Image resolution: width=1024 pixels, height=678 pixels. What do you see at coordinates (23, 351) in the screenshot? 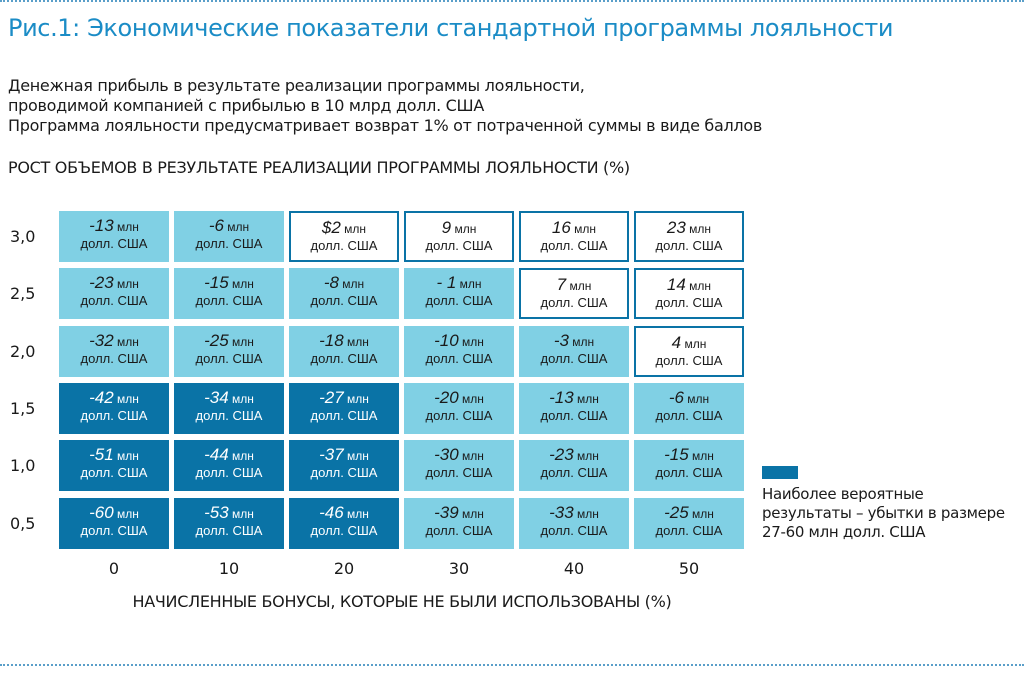
I see `y-tick-label: 2,0` at bounding box center [23, 351].